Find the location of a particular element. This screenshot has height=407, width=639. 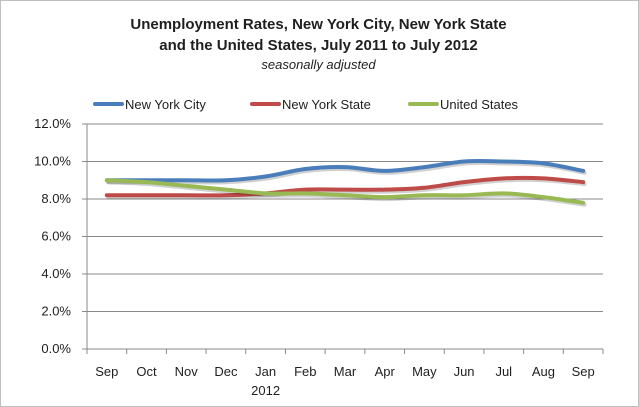

x-tick-label: May is located at coordinates (424, 371).